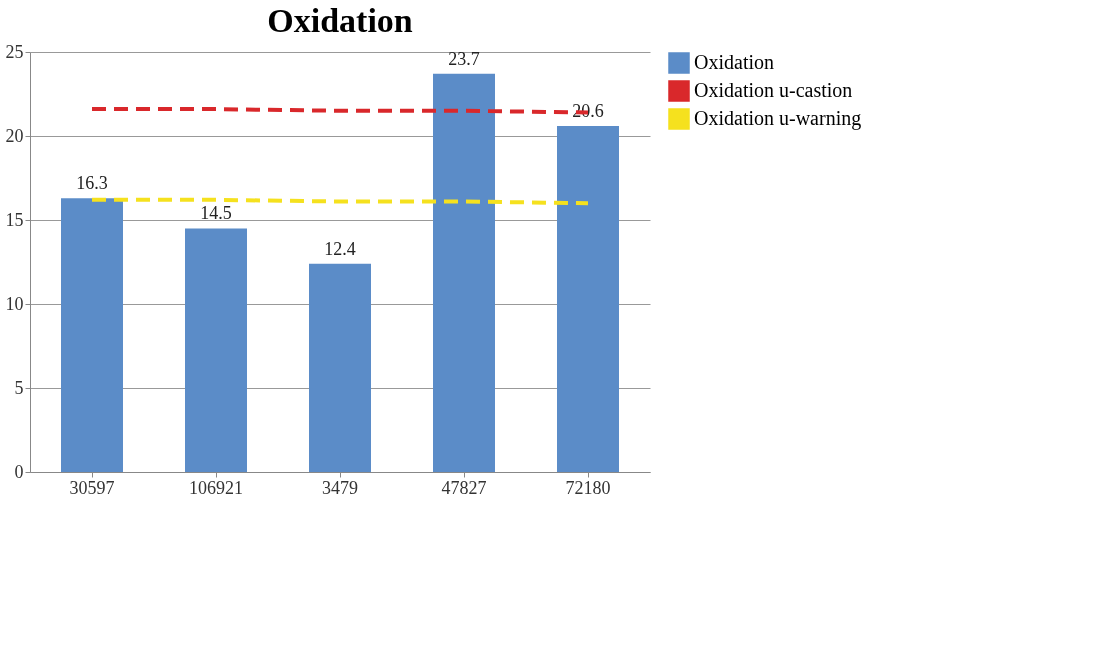 This screenshot has height=670, width=1112. What do you see at coordinates (778, 118) in the screenshot?
I see `legend-label: Oxidation u-warning` at bounding box center [778, 118].